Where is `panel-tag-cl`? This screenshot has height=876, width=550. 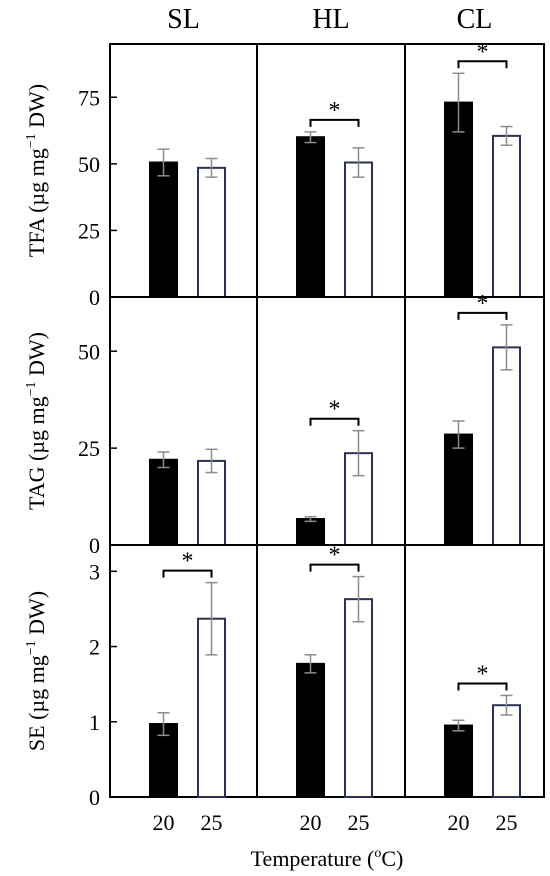 panel-tag-cl is located at coordinates (474, 421).